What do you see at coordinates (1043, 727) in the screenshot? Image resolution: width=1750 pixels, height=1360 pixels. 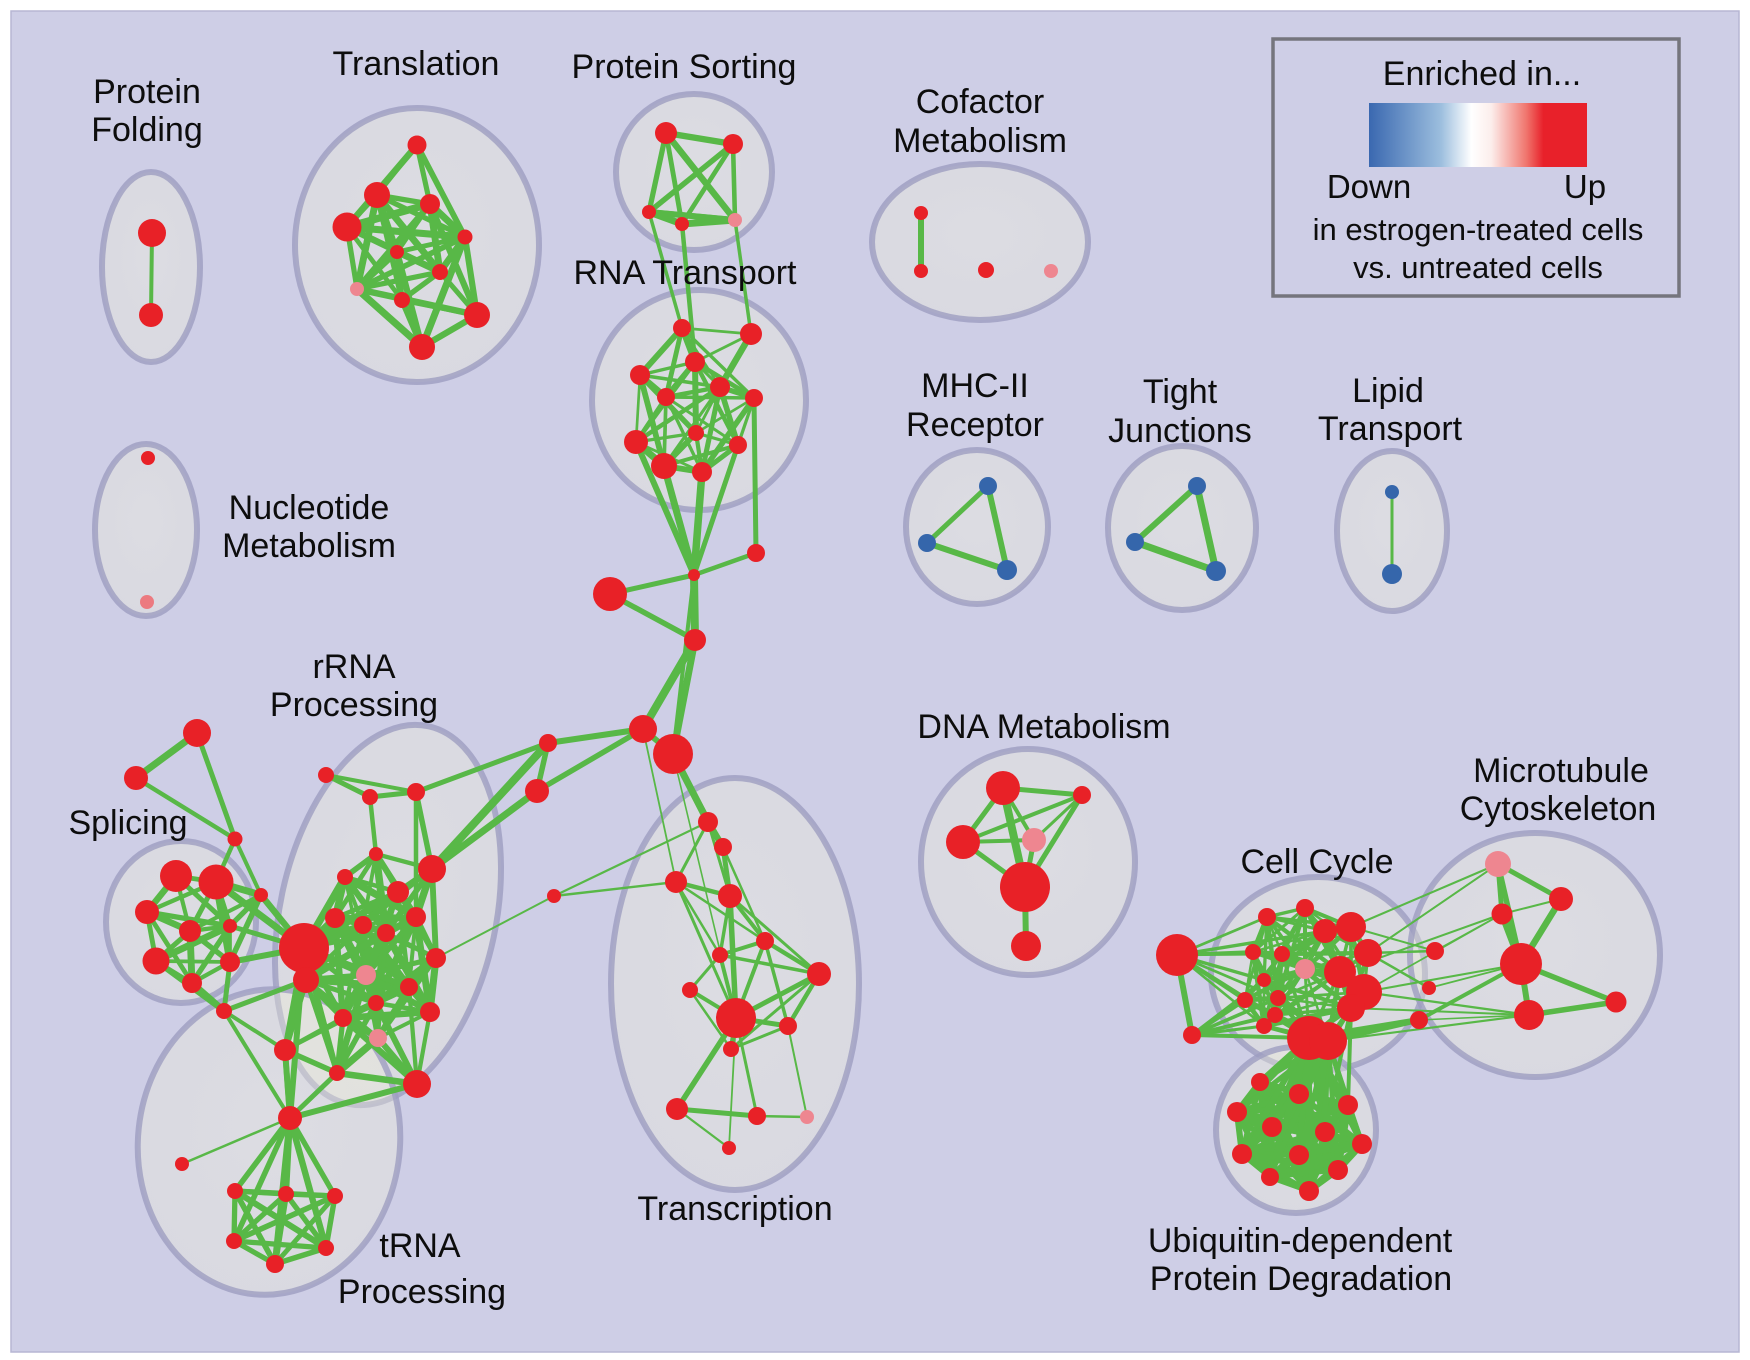 I see `svg-text: DNA Metabolism` at bounding box center [1043, 727].